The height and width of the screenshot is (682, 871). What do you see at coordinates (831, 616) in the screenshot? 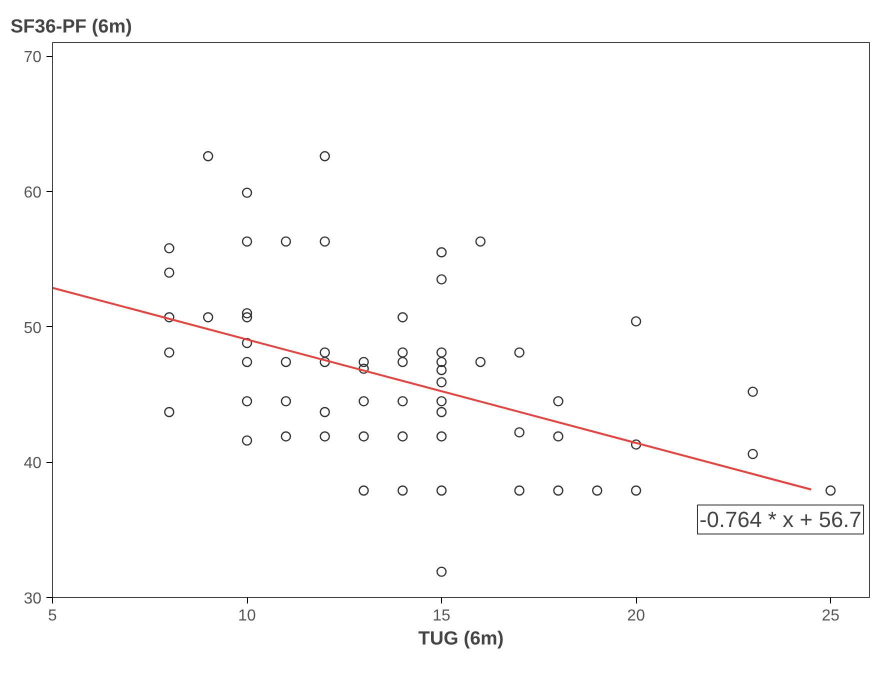
I see `x-tick-label: 25` at bounding box center [831, 616].